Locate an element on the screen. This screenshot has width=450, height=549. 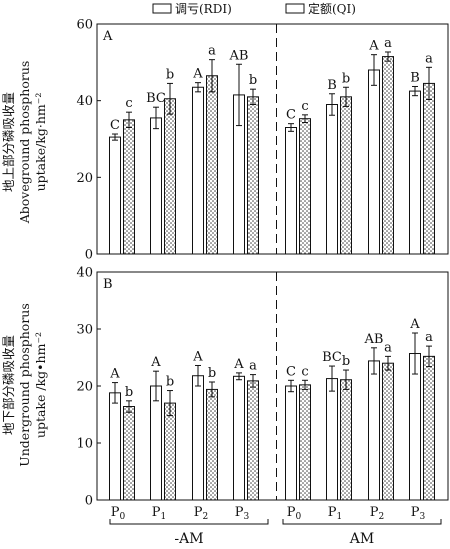
significance-letter-a: AB is located at coordinates (239, 55).